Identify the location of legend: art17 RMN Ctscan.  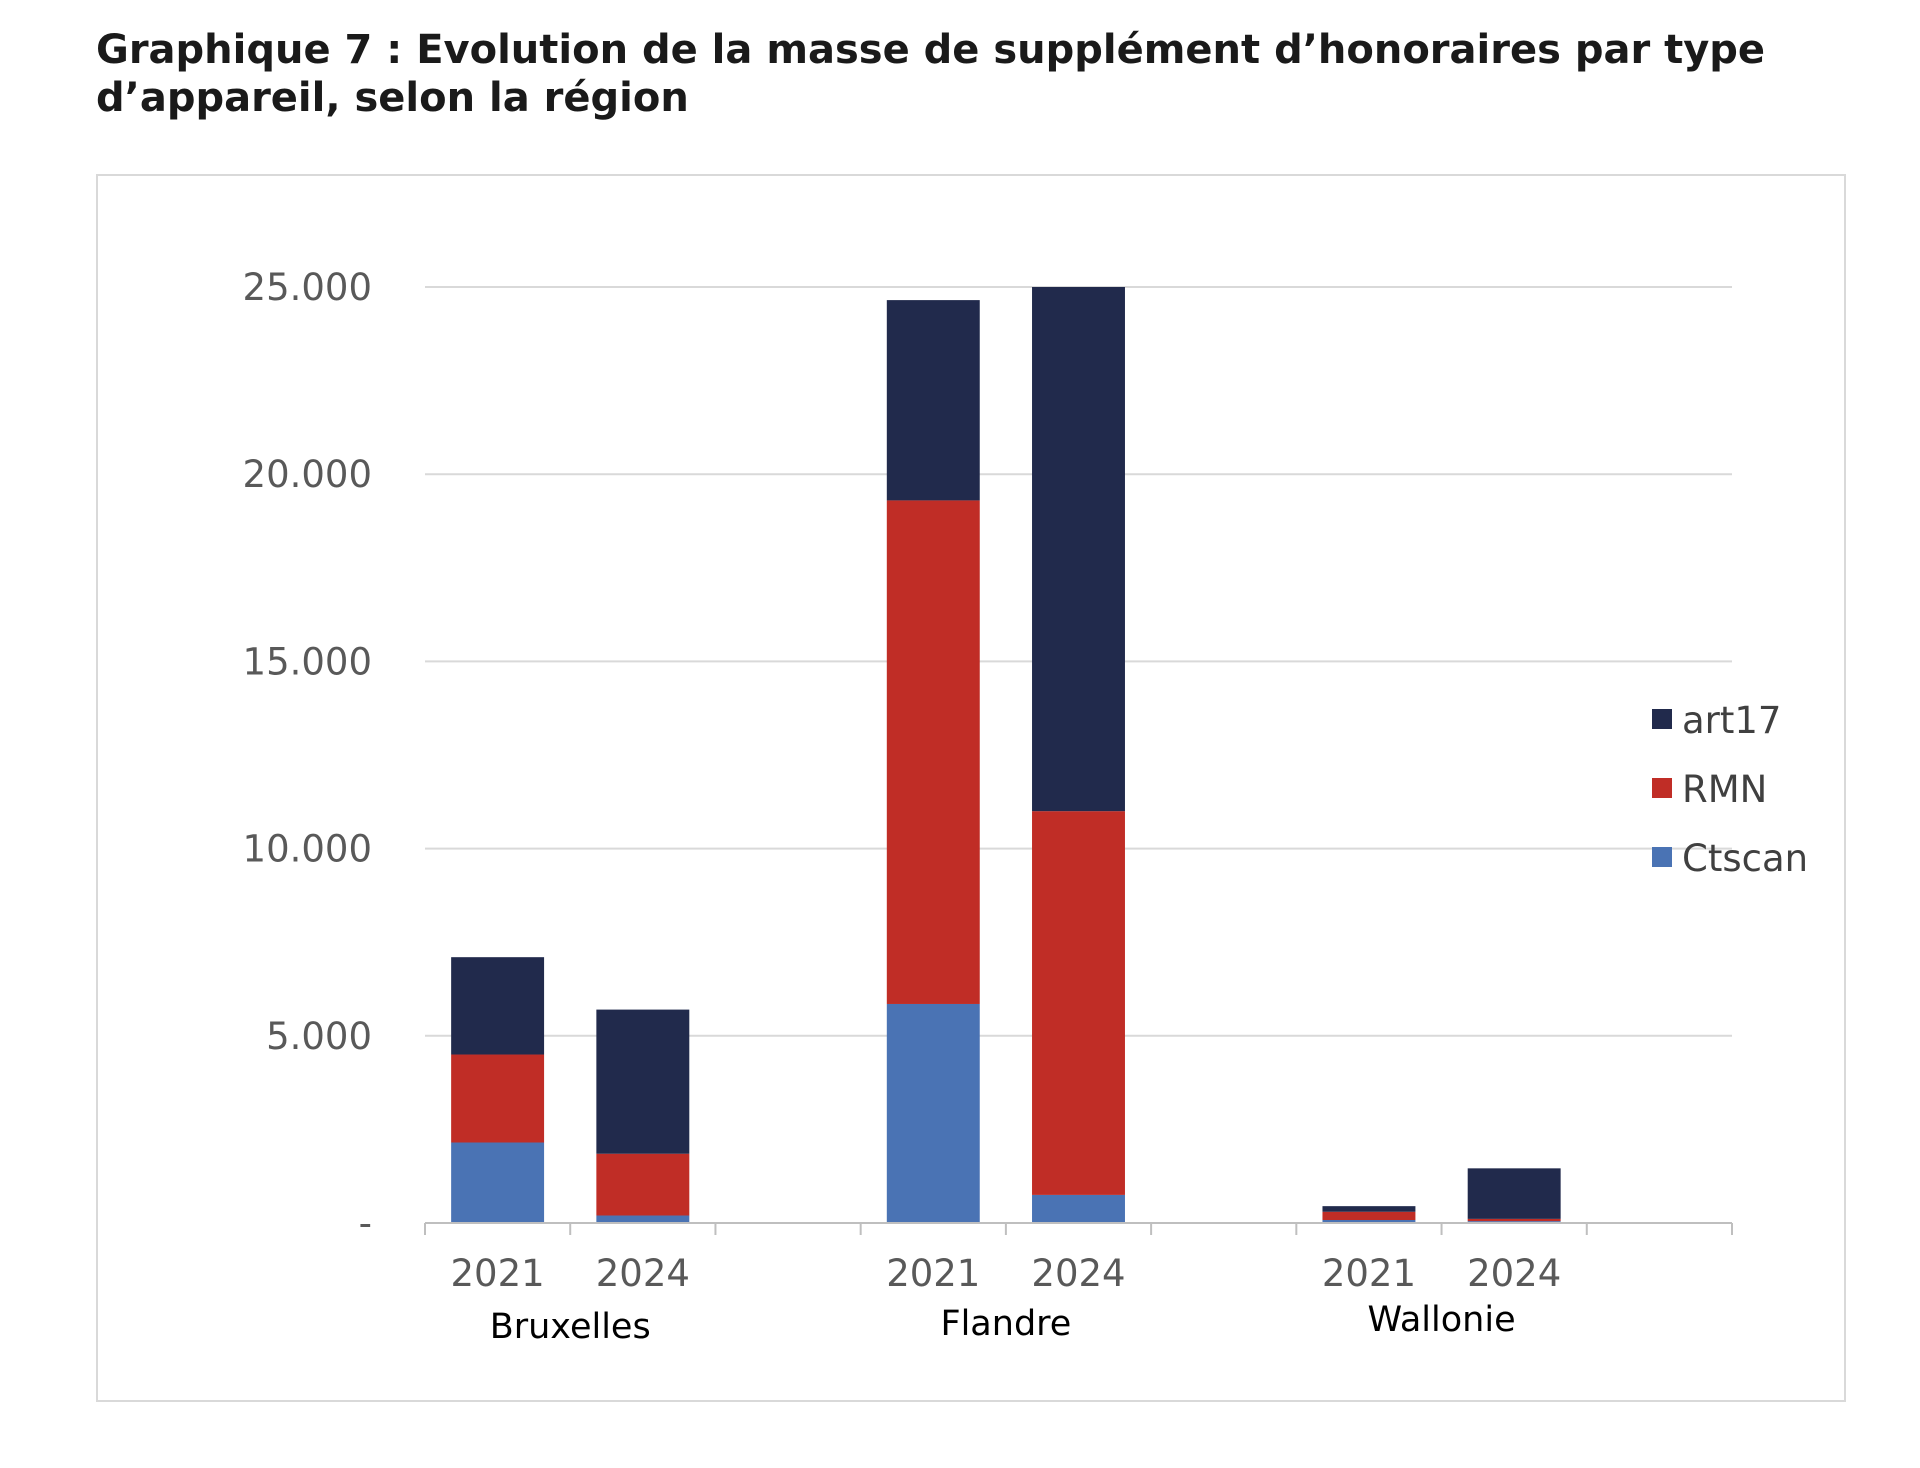
(1730, 789).